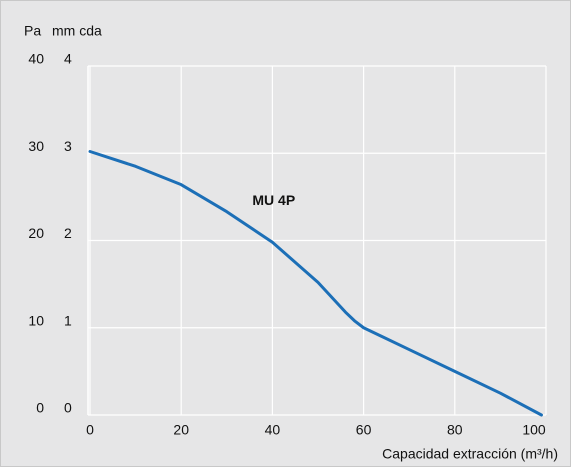  What do you see at coordinates (36, 59) in the screenshot?
I see `y-tick-label: 40` at bounding box center [36, 59].